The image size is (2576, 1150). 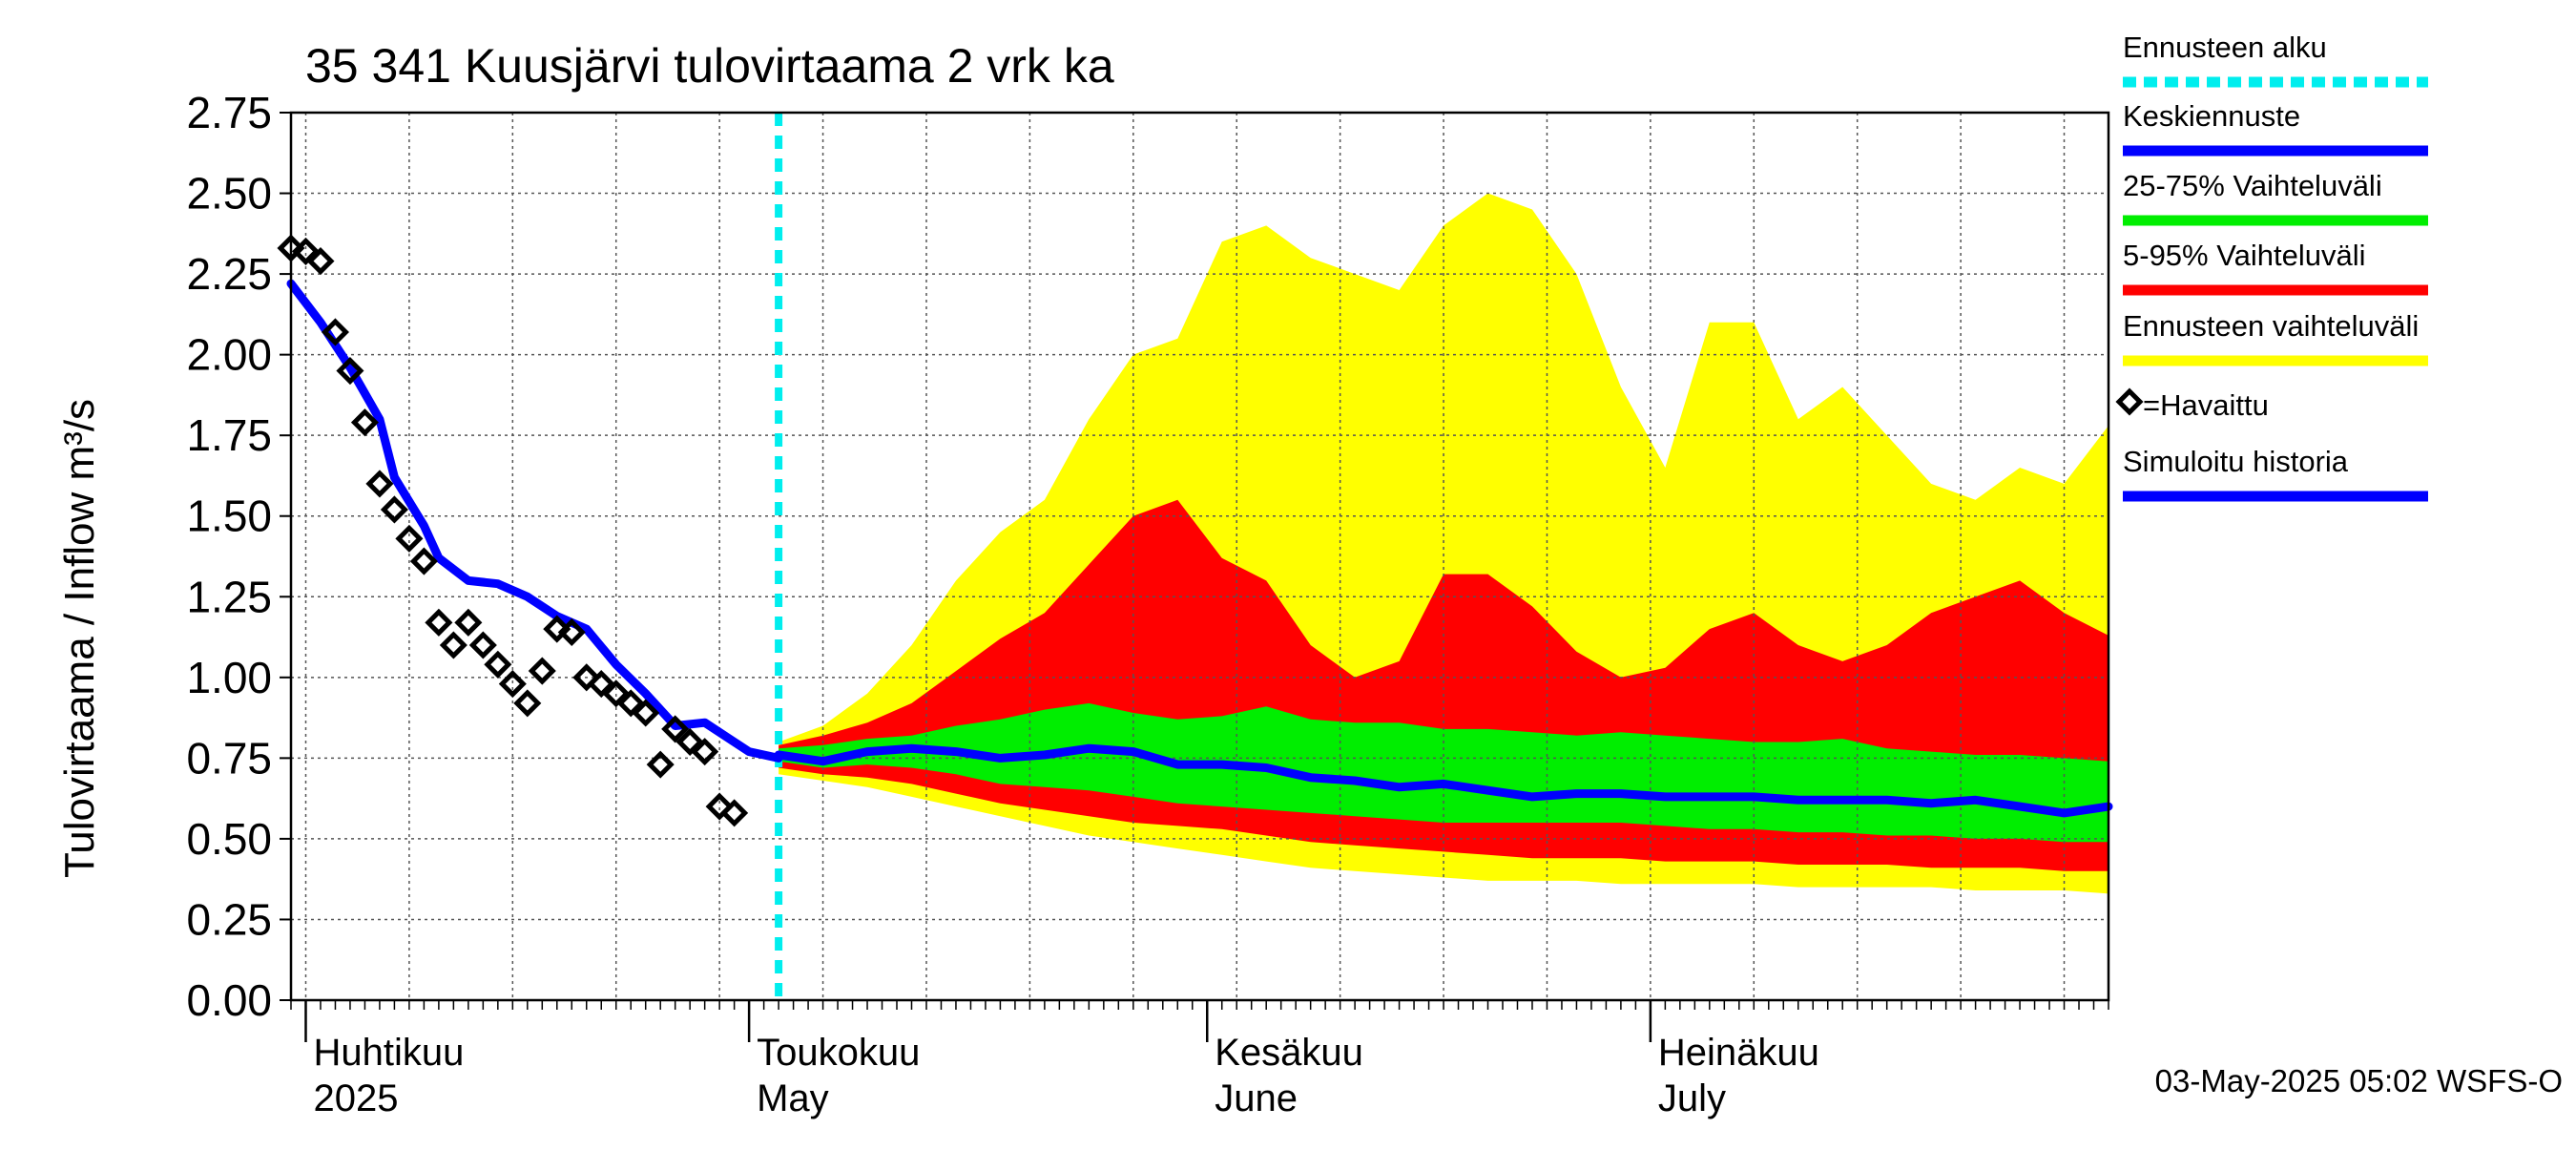 I want to click on y-tick-label: 1.00, so click(x=229, y=677).